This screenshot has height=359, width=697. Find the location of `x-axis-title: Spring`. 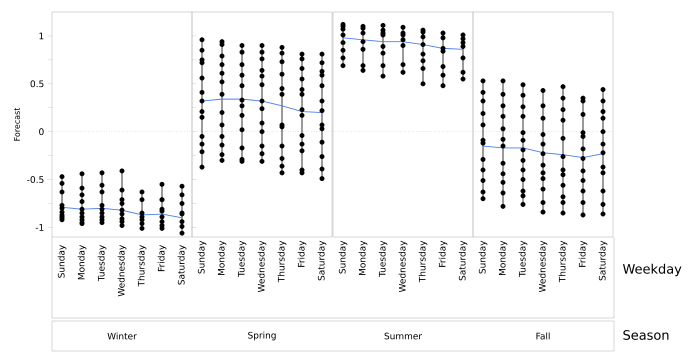

x-axis-title: Spring is located at coordinates (262, 336).